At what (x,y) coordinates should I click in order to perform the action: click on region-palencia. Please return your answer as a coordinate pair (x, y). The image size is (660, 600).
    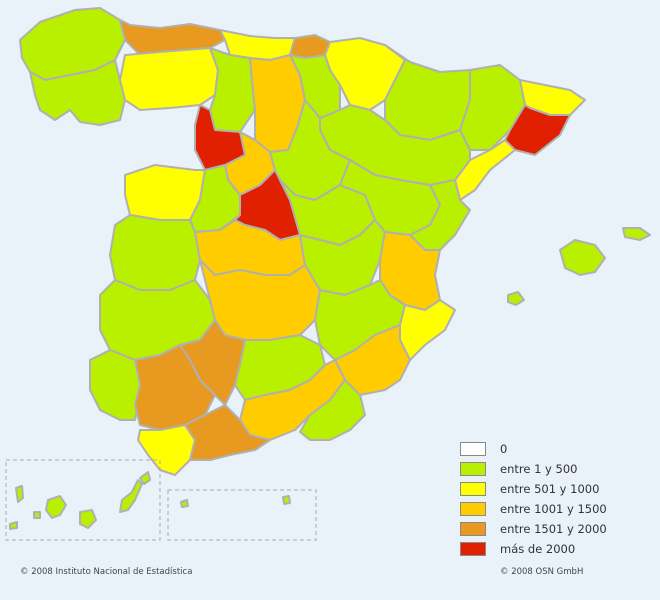
    Looking at the image, I should click on (232, 90).